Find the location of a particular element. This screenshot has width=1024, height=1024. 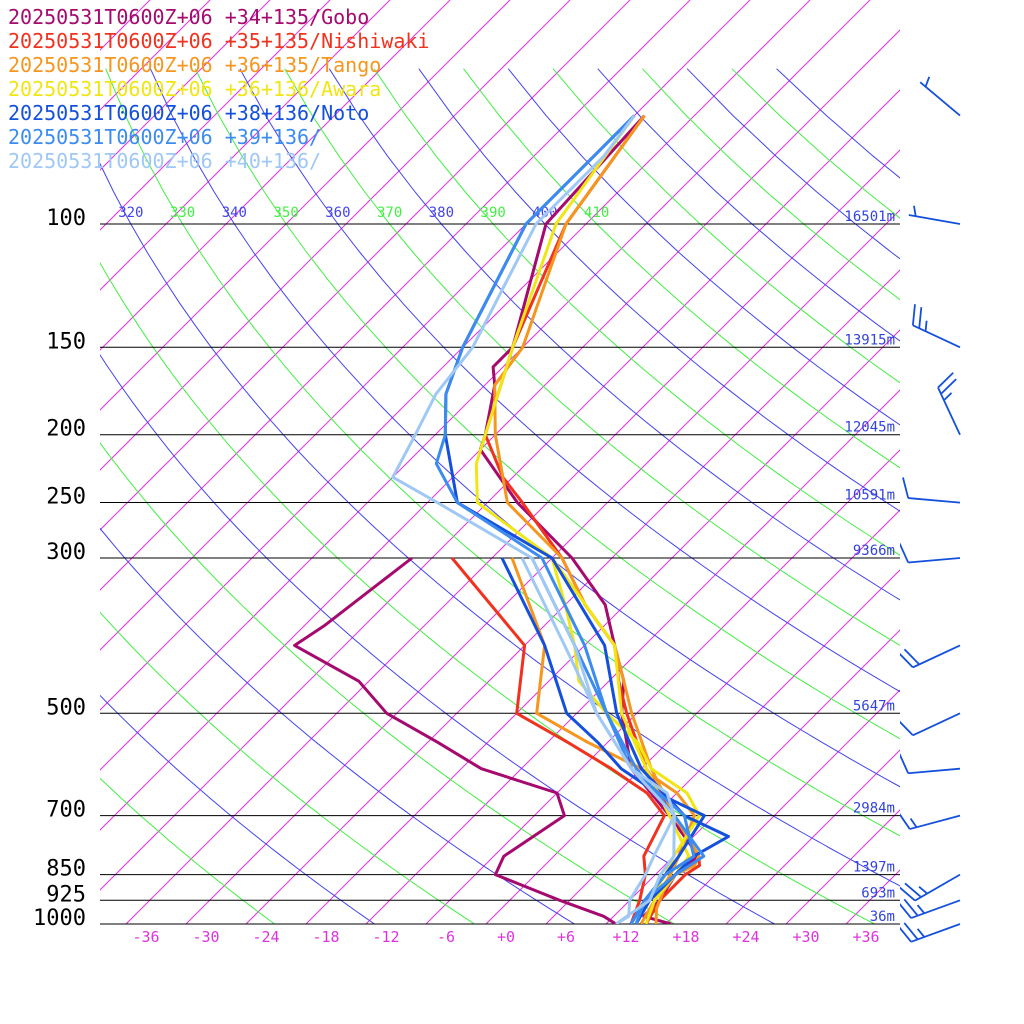

theta-label: 360 is located at coordinates (337, 213).